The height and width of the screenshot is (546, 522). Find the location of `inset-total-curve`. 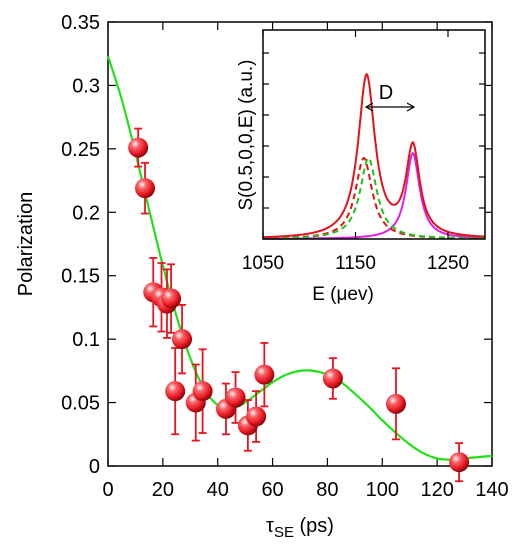

inset-total-curve is located at coordinates (373, 155).